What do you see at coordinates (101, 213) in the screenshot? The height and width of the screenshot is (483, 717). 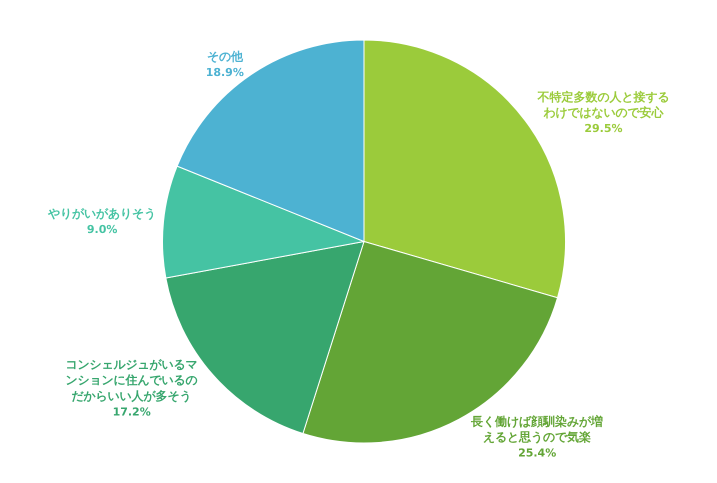 I see `slice-label: やりがいがありそう` at bounding box center [101, 213].